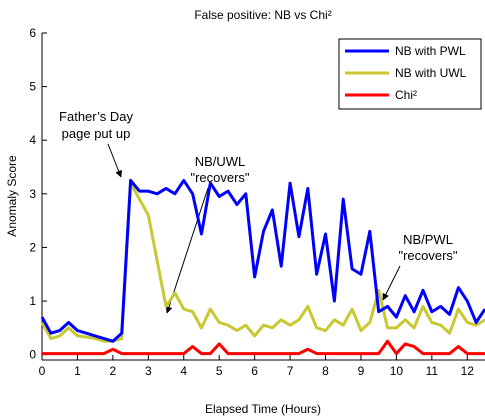 This screenshot has height=420, width=485. What do you see at coordinates (432, 371) in the screenshot?
I see `x-tick-label: 11` at bounding box center [432, 371].